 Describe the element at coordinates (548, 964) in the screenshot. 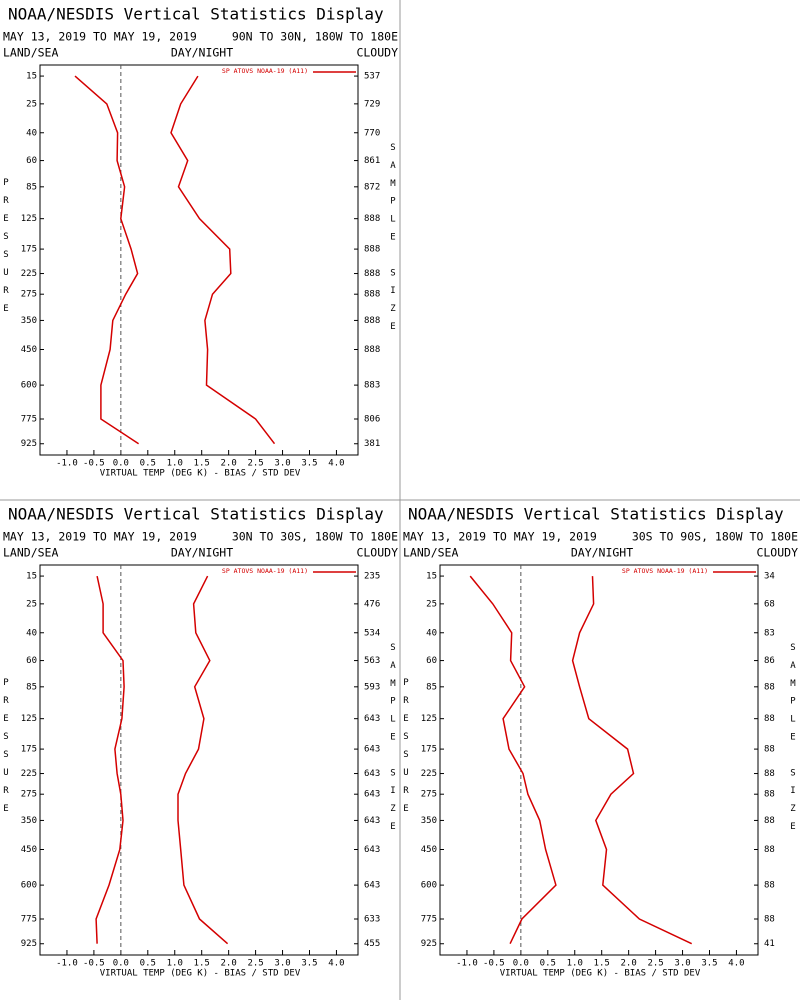

I see `x-tick-label: 0.5` at that location.